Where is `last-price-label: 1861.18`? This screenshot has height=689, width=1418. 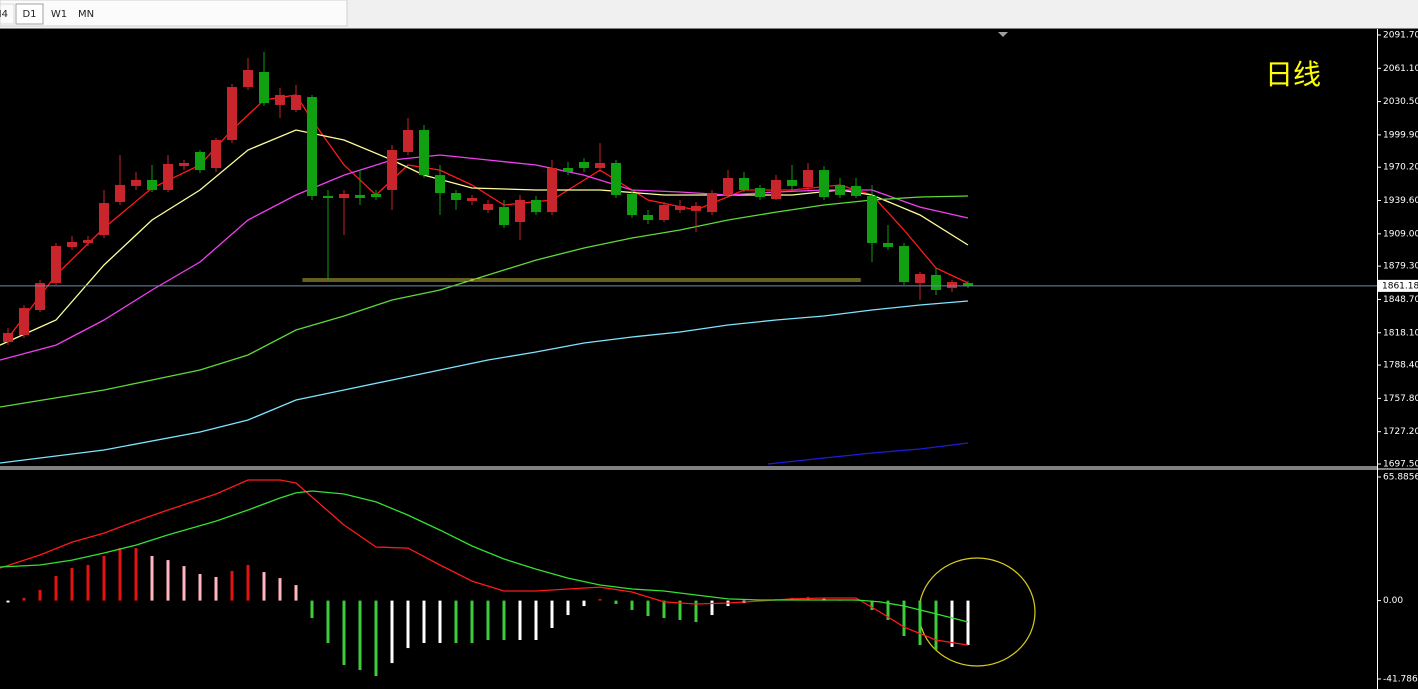
last-price-label: 1861.18 is located at coordinates (1400, 286).